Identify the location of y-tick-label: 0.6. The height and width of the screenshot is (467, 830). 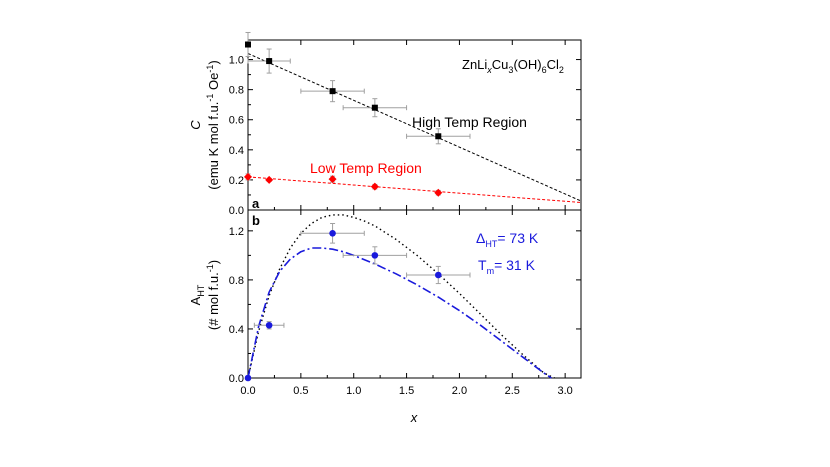
(236, 121).